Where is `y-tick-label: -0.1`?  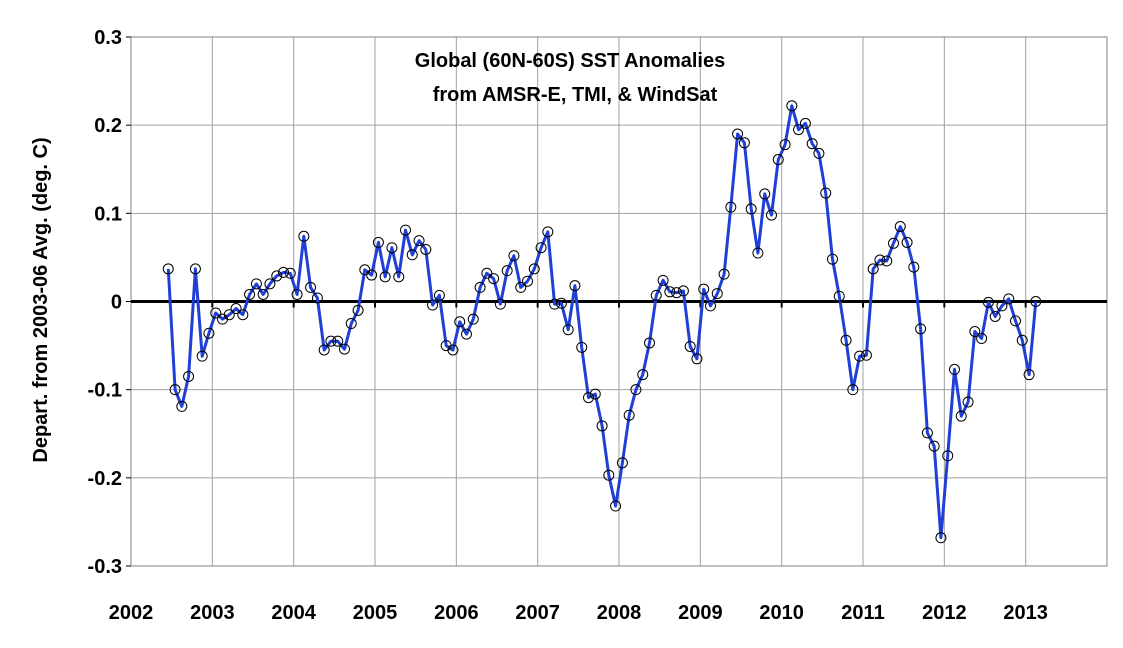 y-tick-label: -0.1 is located at coordinates (105, 391).